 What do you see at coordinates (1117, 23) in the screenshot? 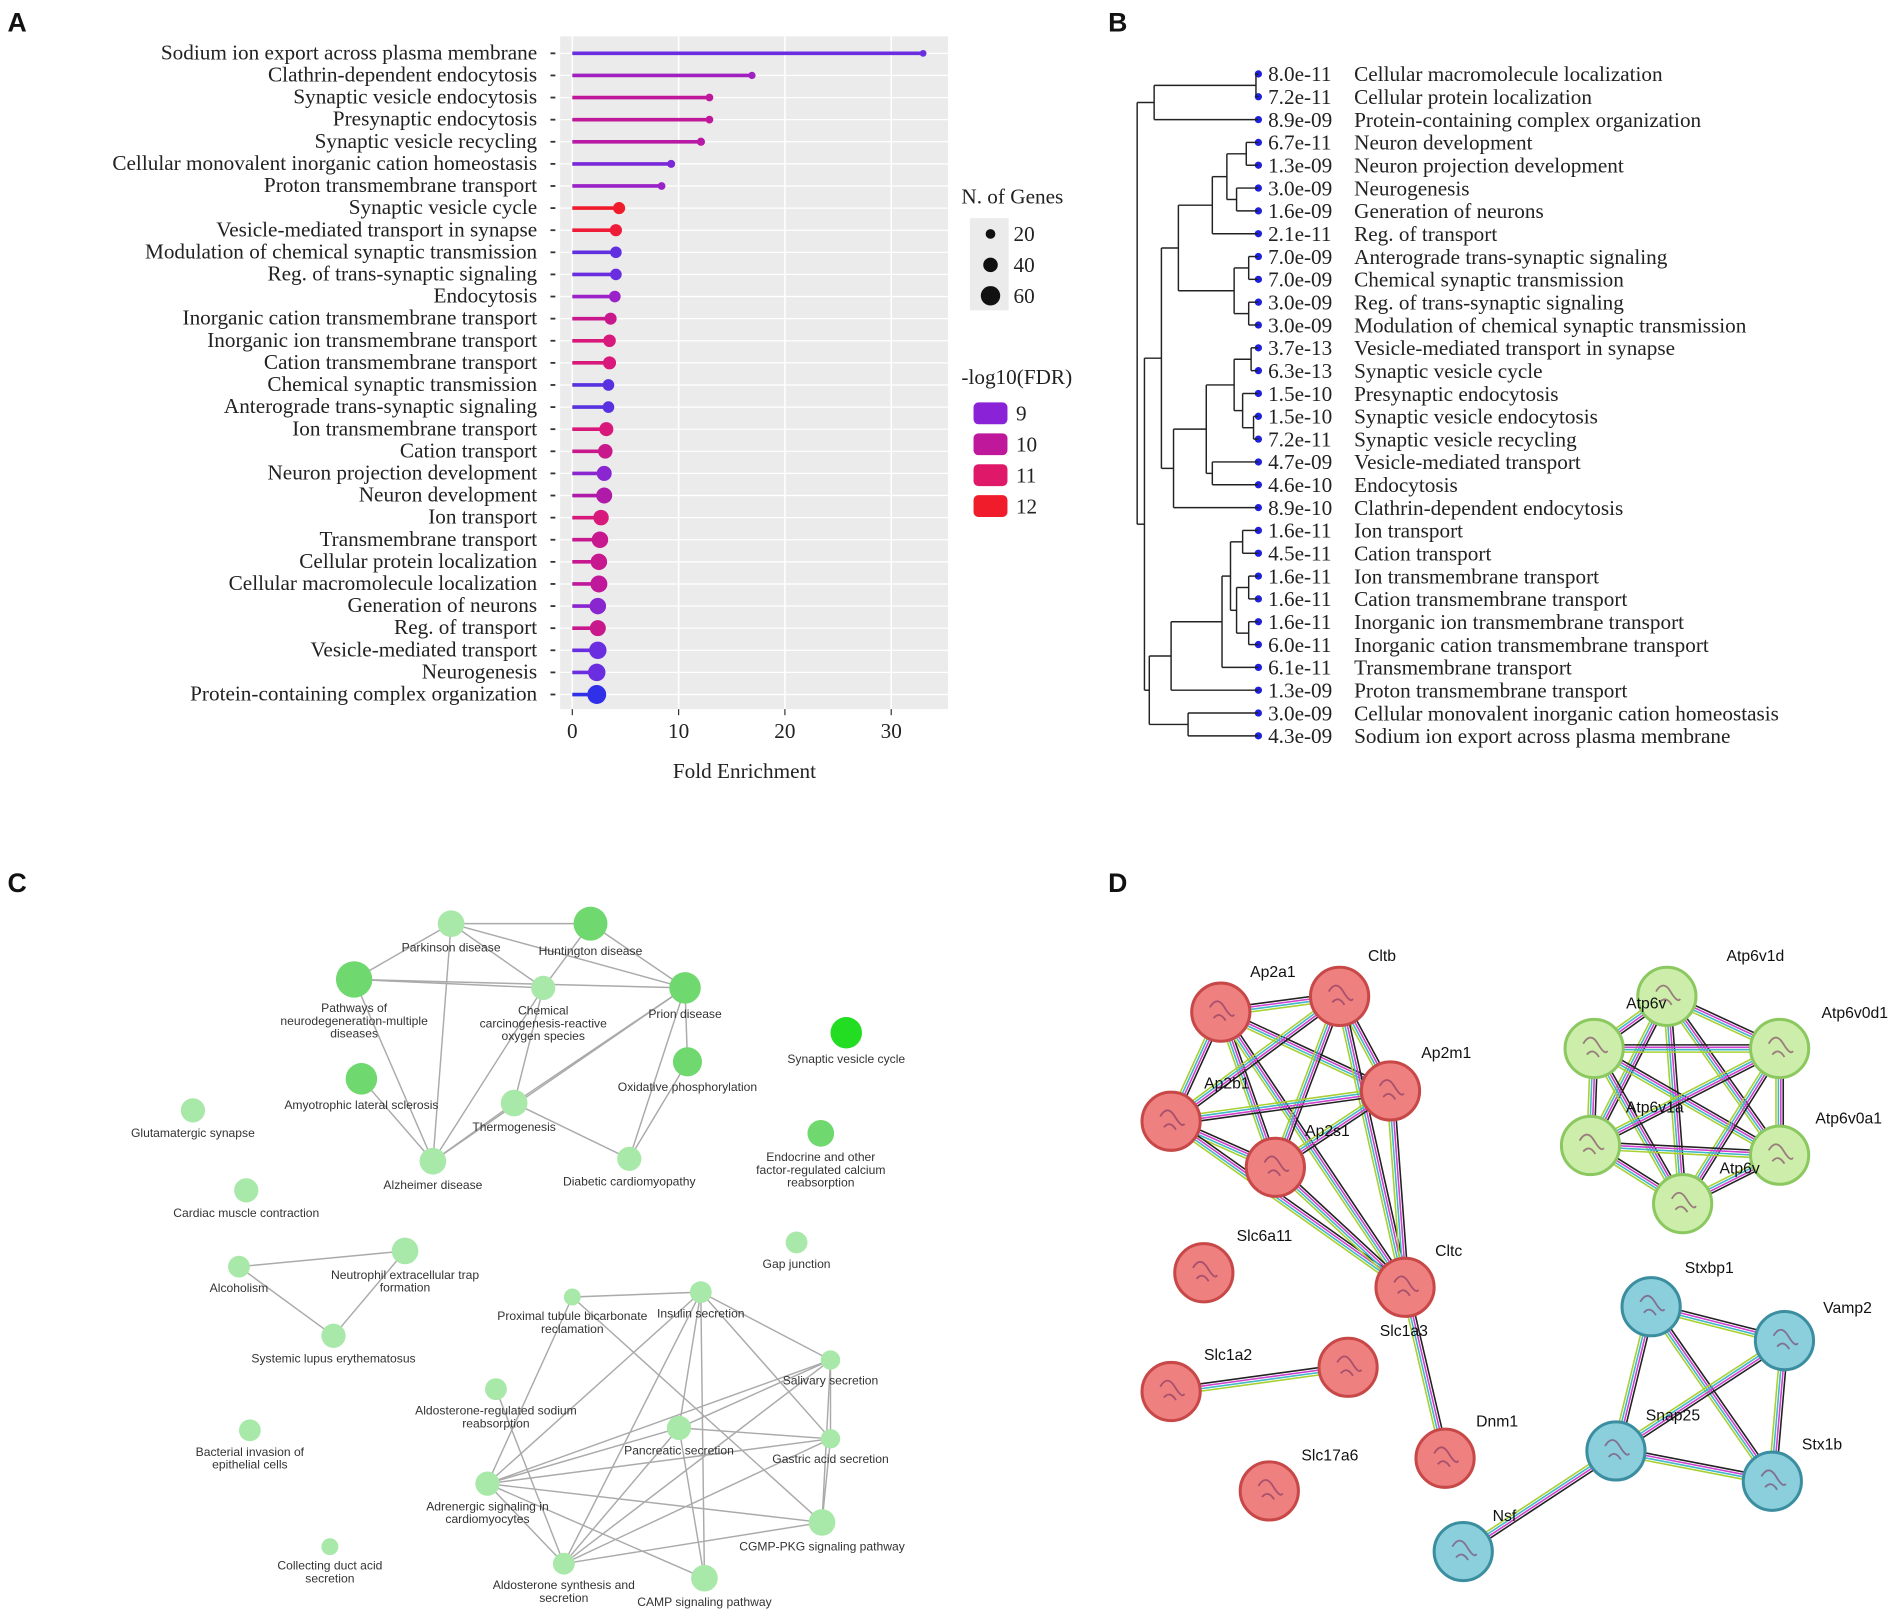
I see `panel-label: B` at bounding box center [1117, 23].